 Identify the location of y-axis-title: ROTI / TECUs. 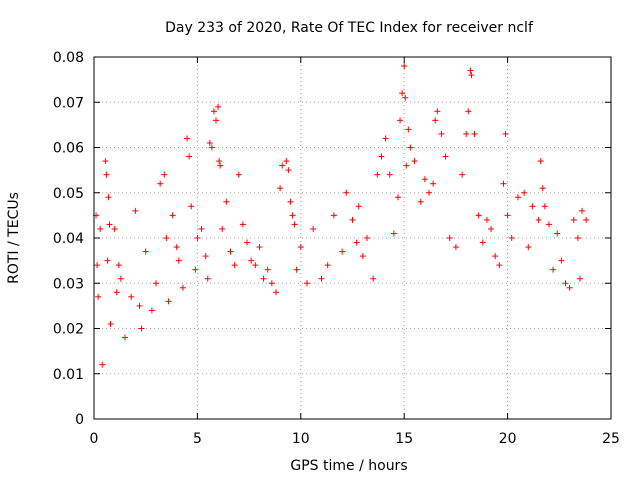
(14, 238).